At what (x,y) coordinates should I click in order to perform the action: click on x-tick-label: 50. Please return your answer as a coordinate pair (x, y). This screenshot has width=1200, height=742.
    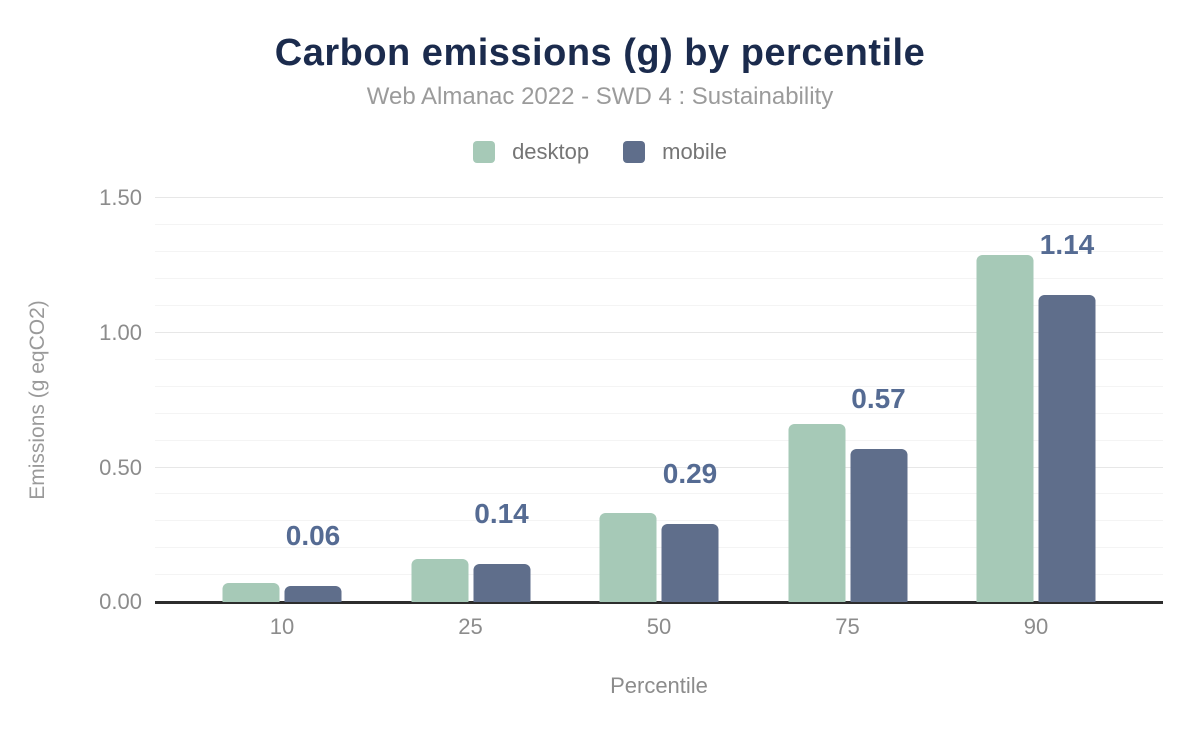
    Looking at the image, I should click on (659, 627).